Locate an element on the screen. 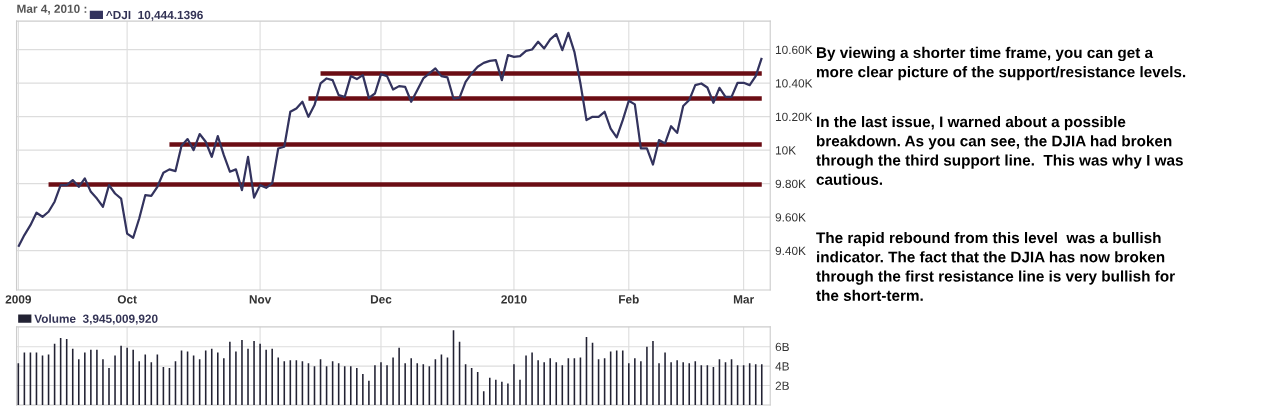 Image resolution: width=1271 pixels, height=407 pixels. x-tick-label: 2009 is located at coordinates (18, 299).